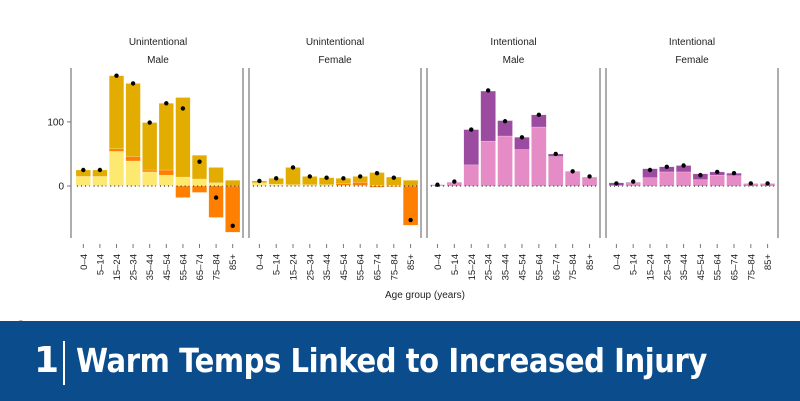 The image size is (800, 401). Describe the element at coordinates (425, 295) in the screenshot. I see `x-axis-title: Age group (years)` at that location.